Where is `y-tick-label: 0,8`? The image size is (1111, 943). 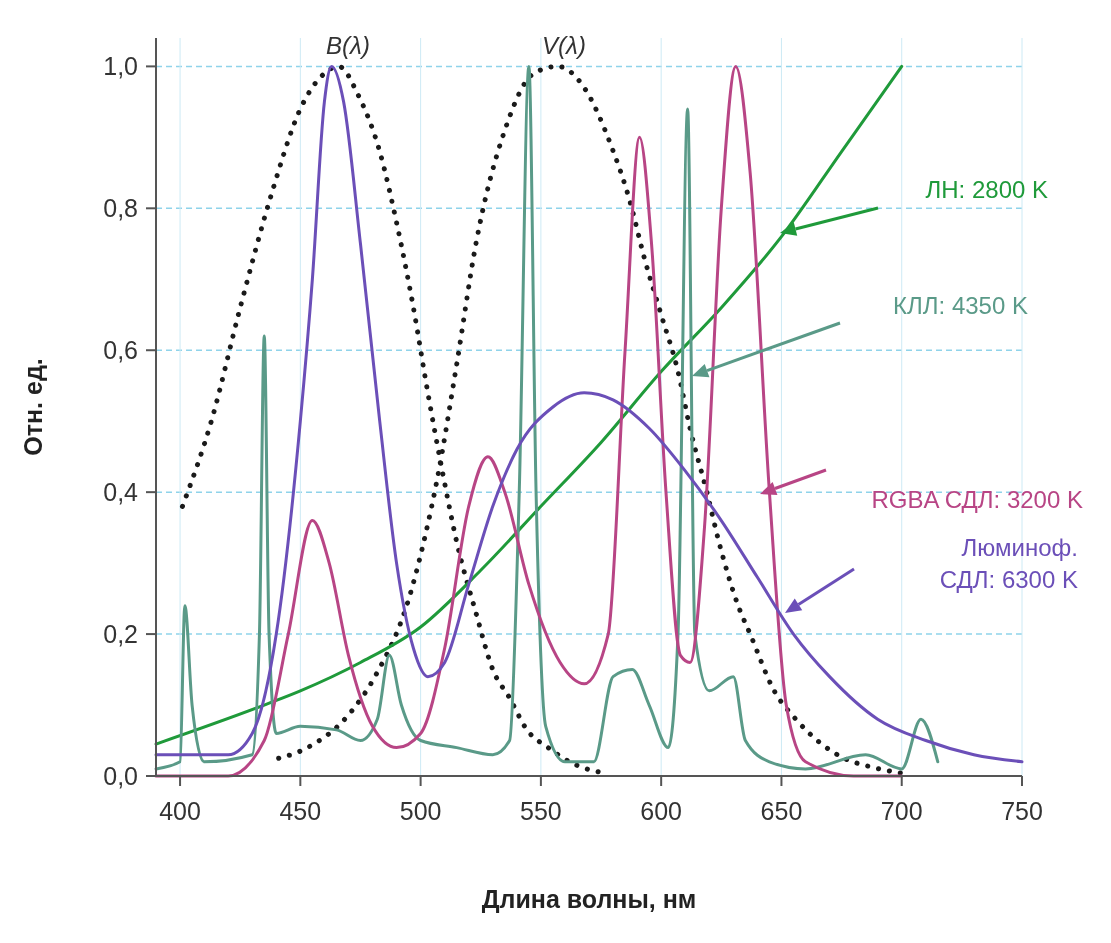 y-tick-label: 0,8 is located at coordinates (120, 208).